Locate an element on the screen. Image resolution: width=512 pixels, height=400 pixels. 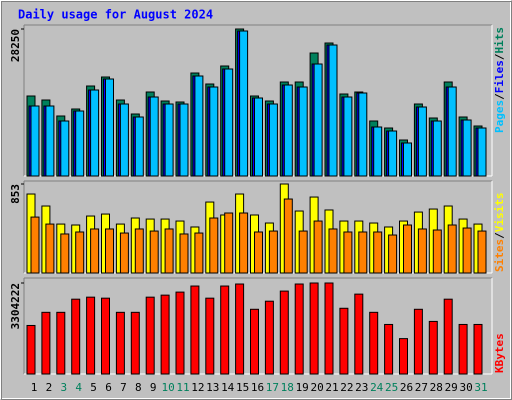
legend-entry: Sites is located at coordinates (499, 255).